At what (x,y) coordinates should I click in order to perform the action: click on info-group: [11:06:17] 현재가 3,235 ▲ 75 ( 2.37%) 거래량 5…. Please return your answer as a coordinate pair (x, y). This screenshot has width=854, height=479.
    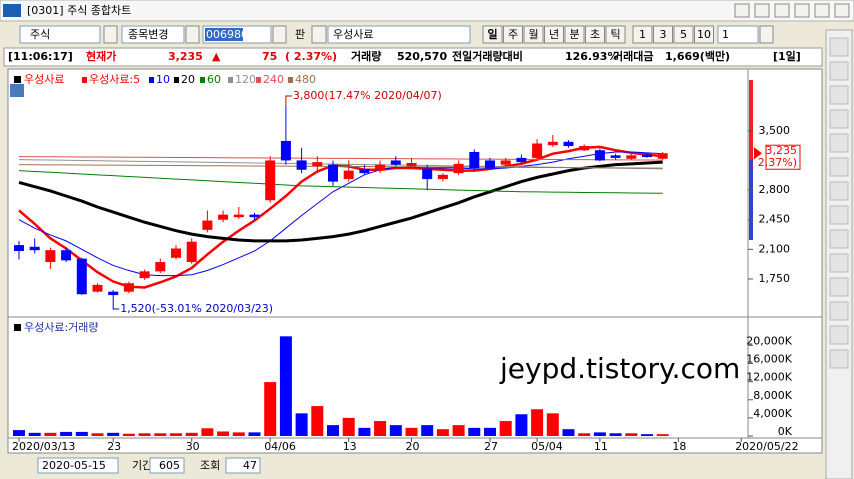
    Looking at the image, I should click on (404, 56).